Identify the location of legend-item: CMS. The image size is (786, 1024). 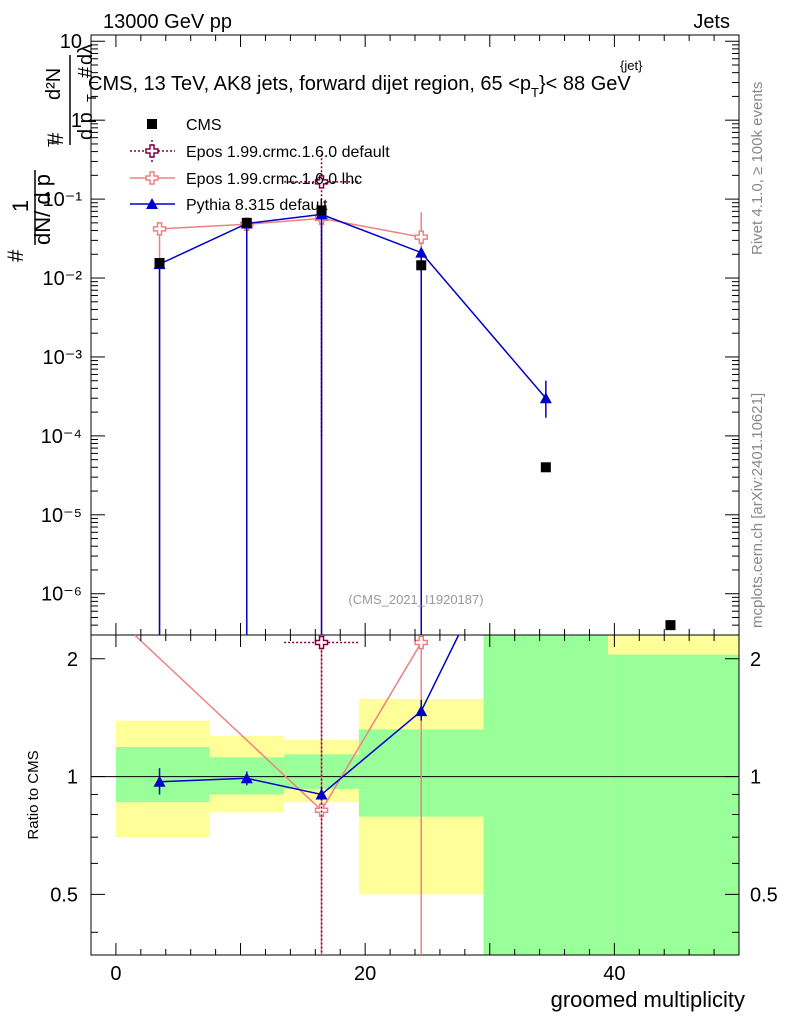
(184, 125).